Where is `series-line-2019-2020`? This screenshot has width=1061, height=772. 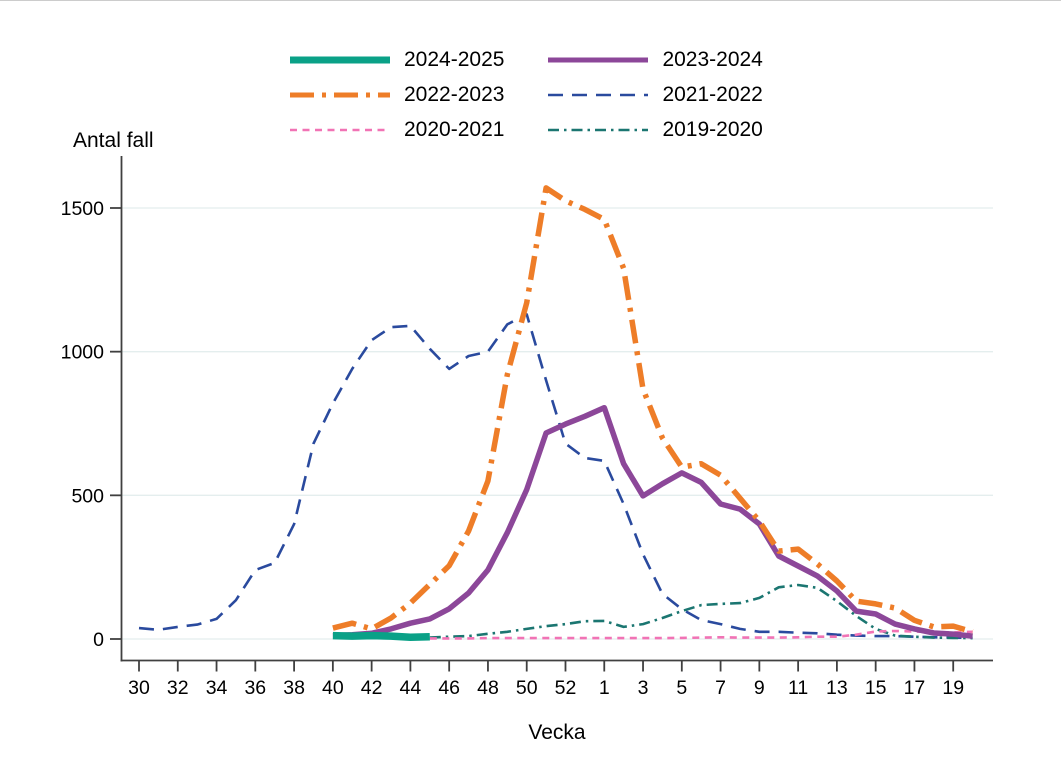
series-line-2019-2020 is located at coordinates (701, 611).